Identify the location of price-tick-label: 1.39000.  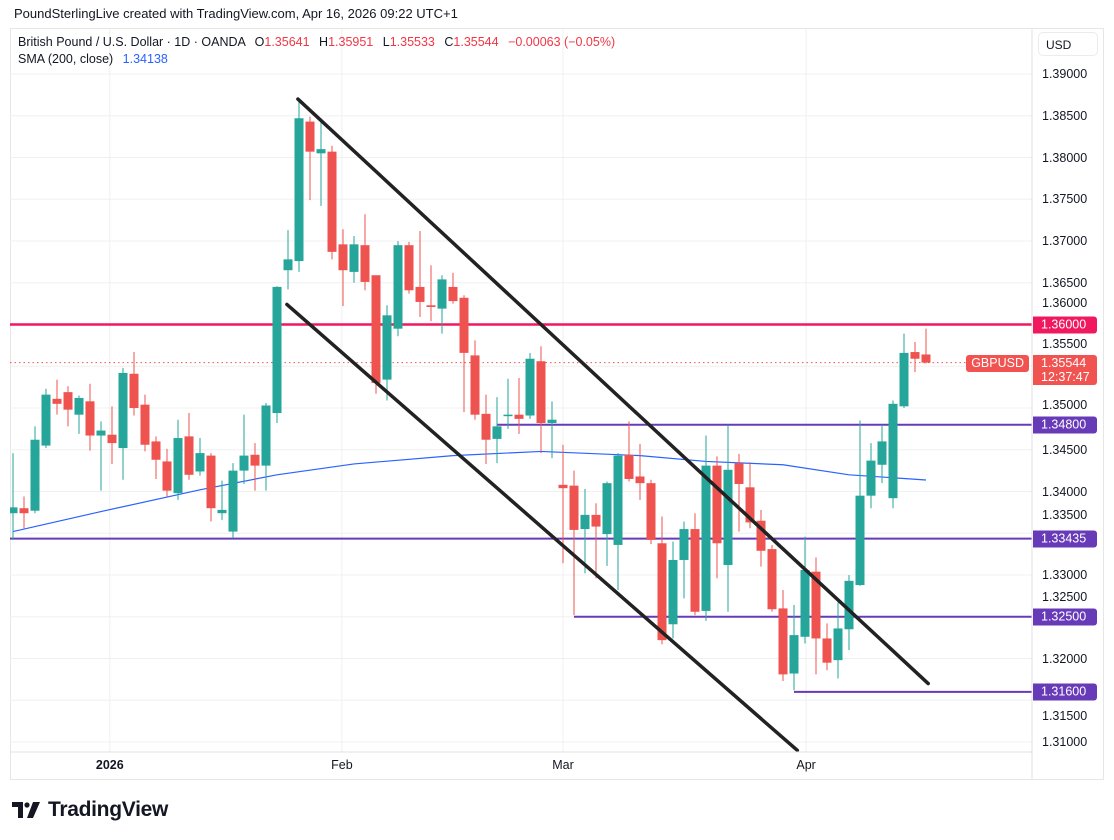
(1065, 74).